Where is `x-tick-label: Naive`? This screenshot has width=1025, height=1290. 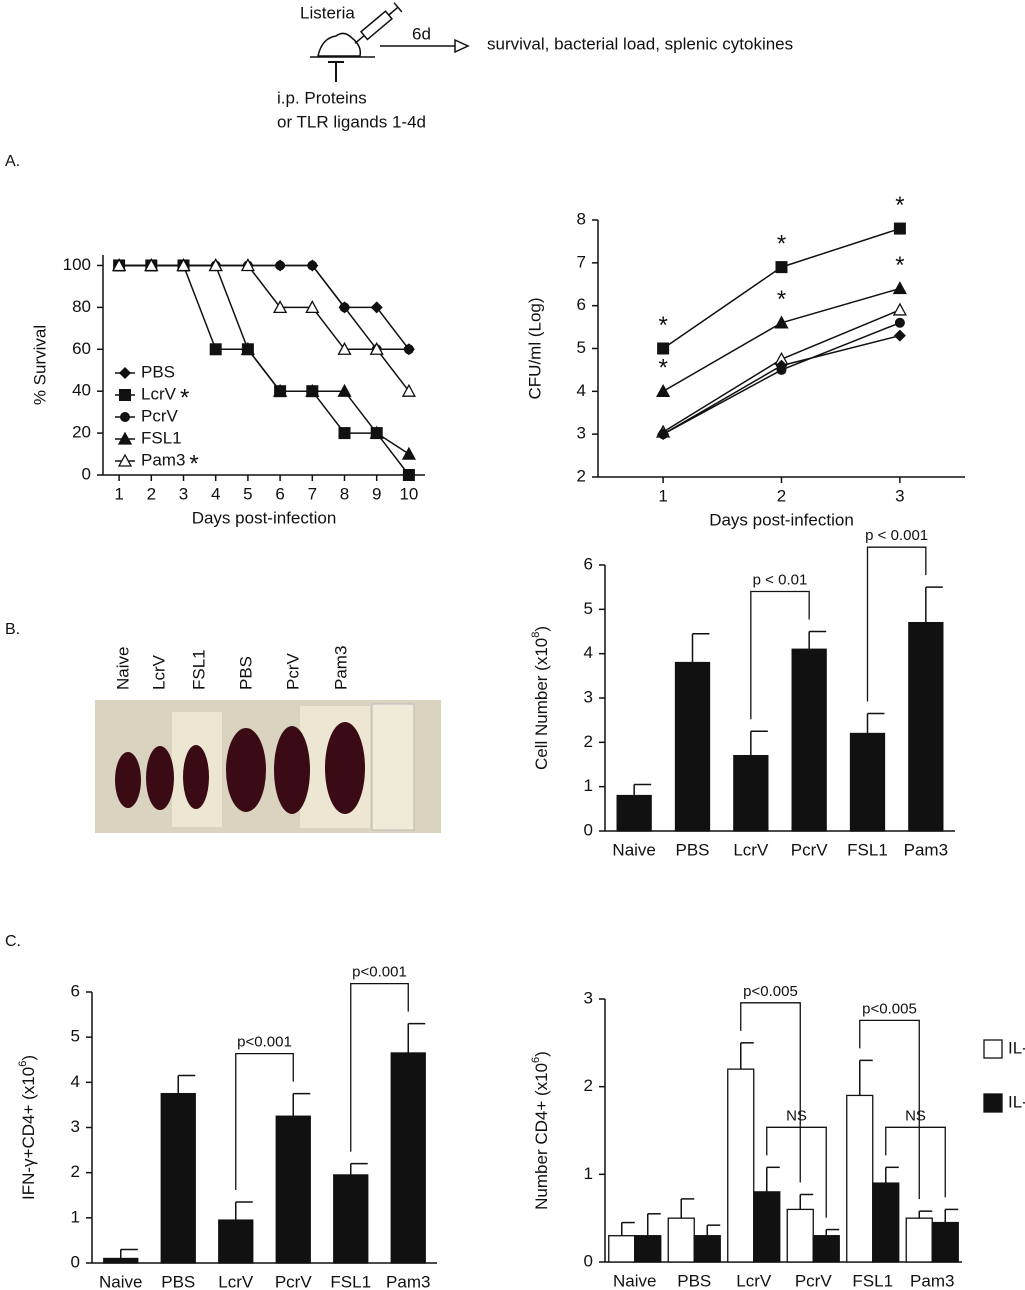 x-tick-label: Naive is located at coordinates (634, 1280).